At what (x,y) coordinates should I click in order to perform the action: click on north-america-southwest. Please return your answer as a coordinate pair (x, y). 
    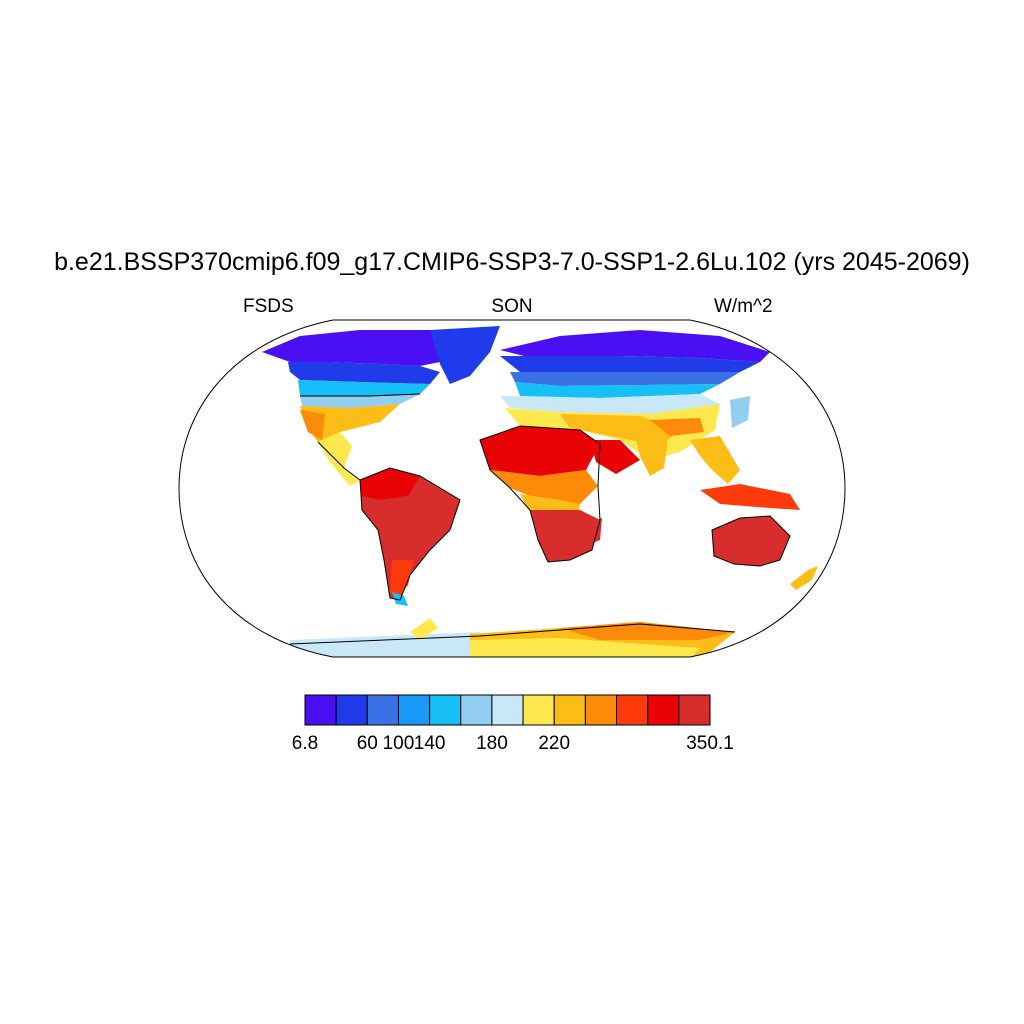
    Looking at the image, I should click on (312, 425).